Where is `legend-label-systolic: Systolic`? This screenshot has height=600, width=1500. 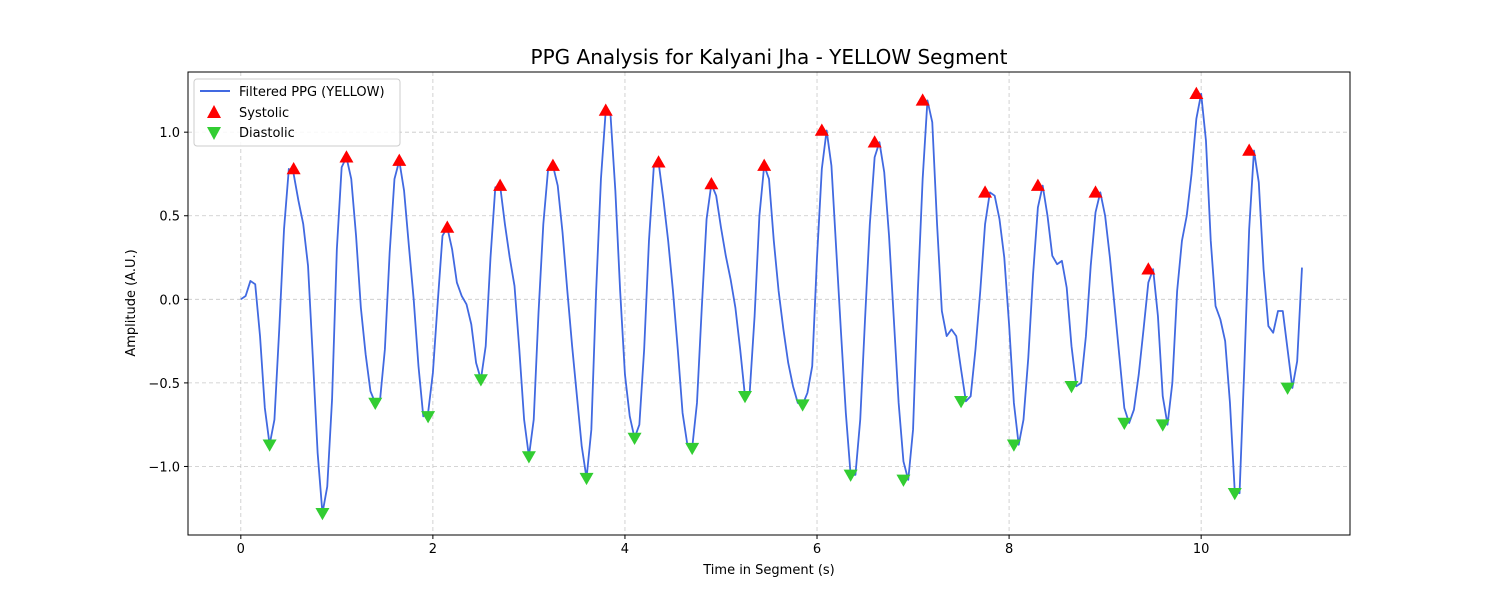
legend-label-systolic: Systolic is located at coordinates (264, 113).